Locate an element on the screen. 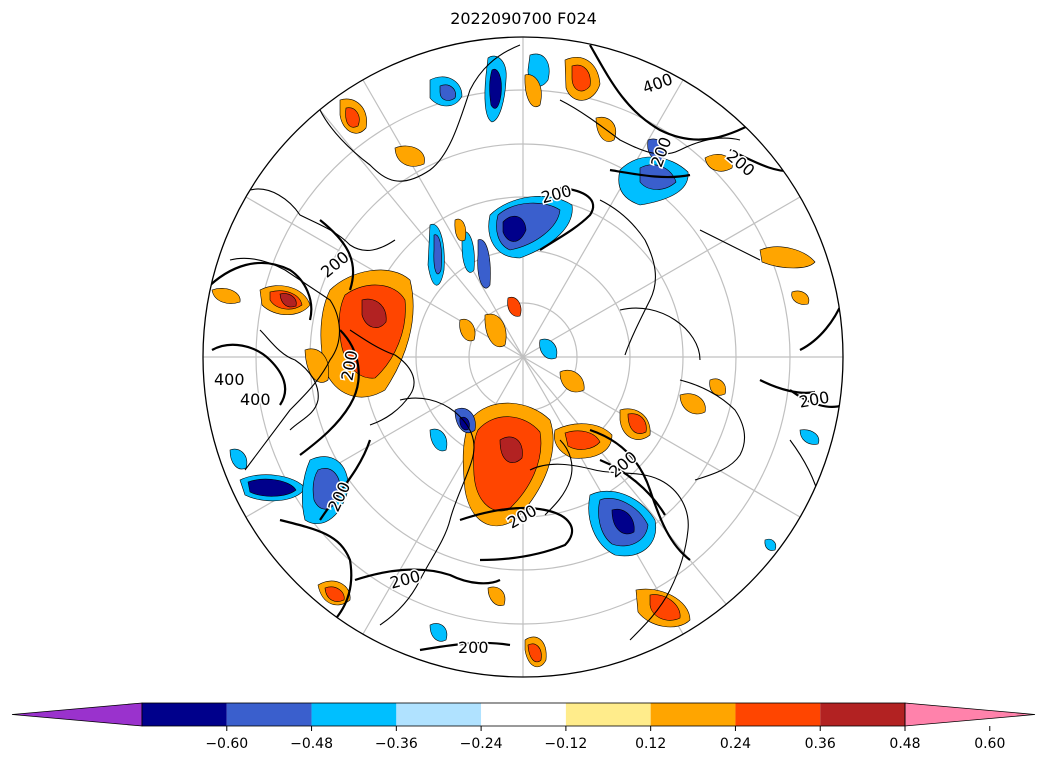  colorbar-bins is located at coordinates (523, 714).